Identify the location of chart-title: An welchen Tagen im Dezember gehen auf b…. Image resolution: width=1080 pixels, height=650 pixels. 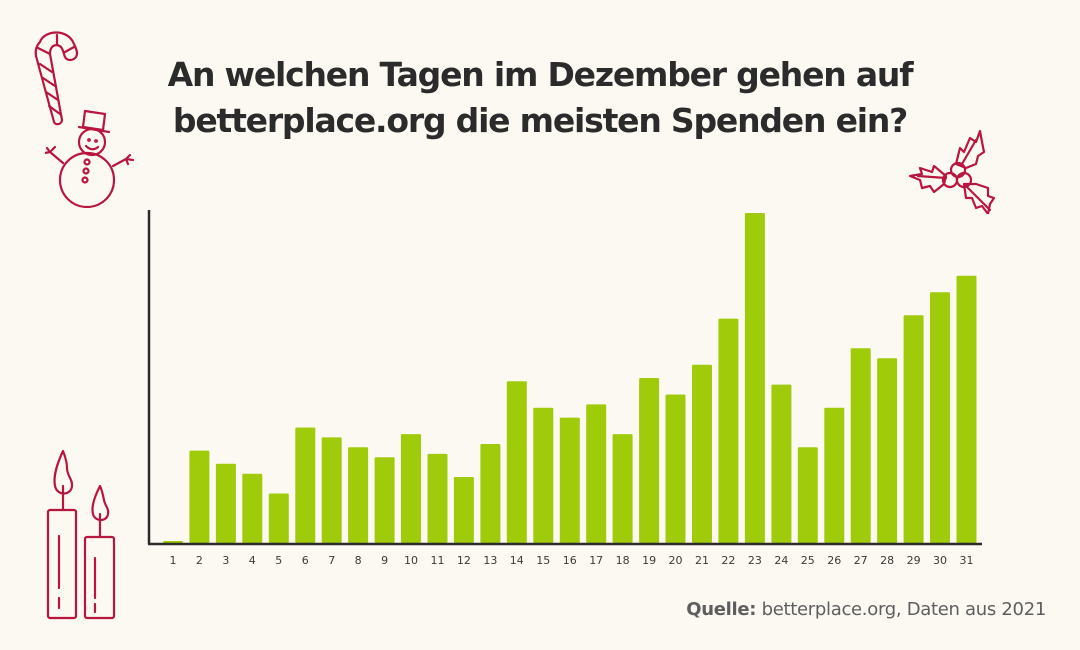
(540, 98).